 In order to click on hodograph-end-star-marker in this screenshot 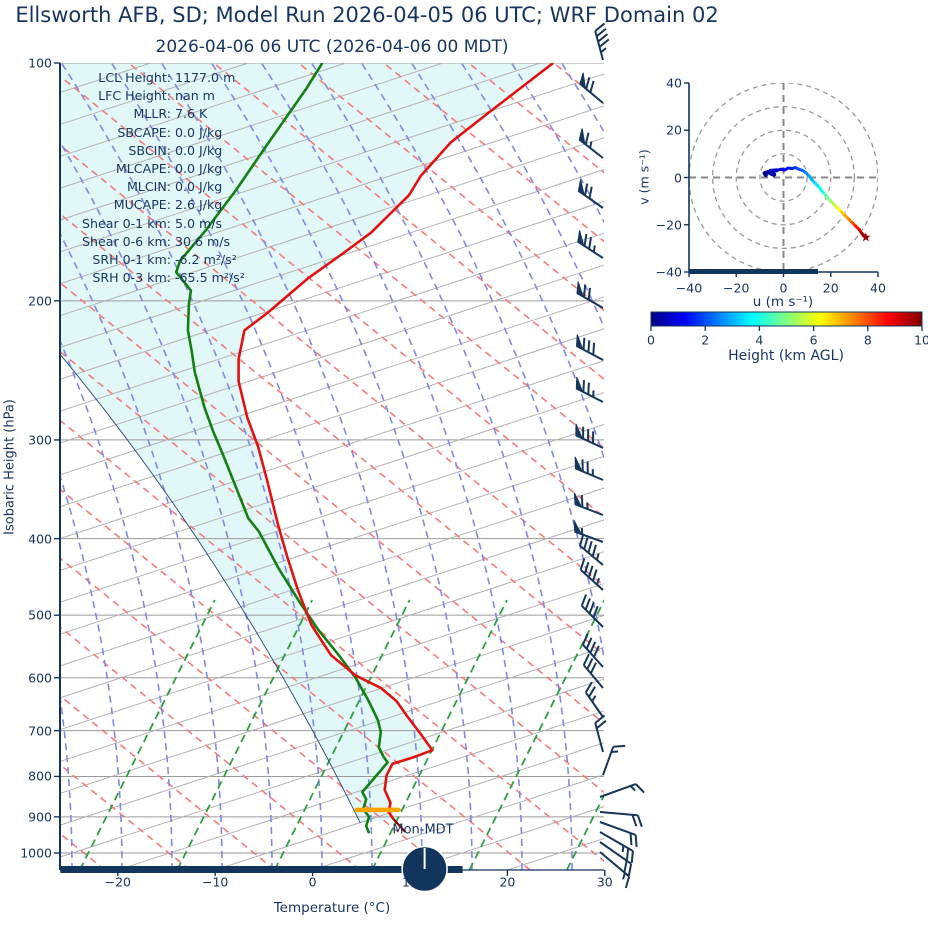, I will do `click(866, 237)`.